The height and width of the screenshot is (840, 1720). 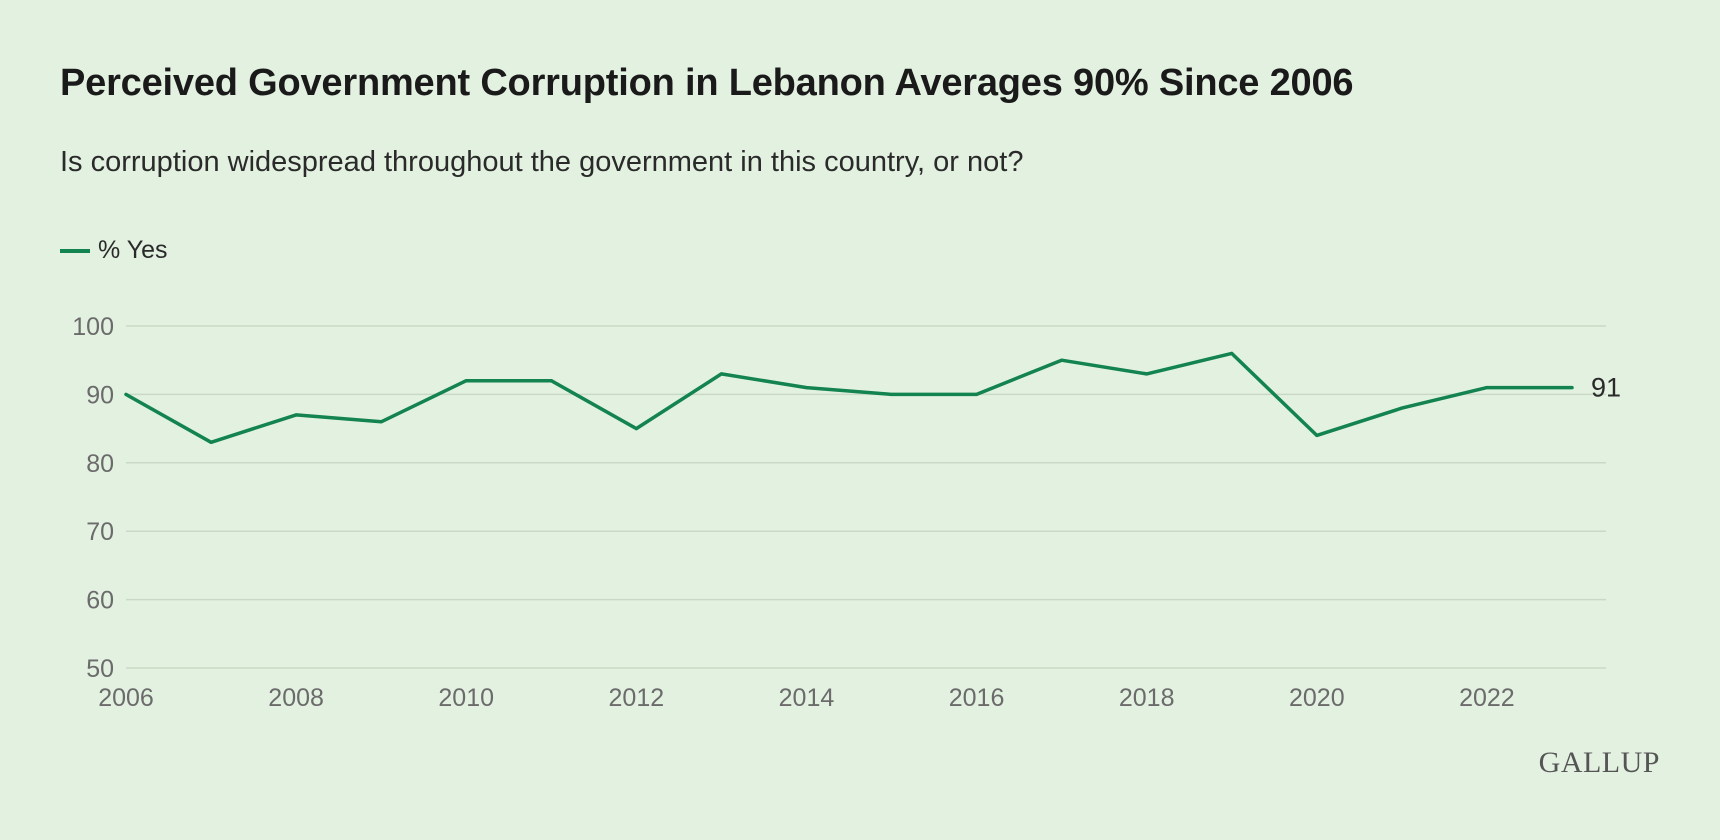 I want to click on x-tick-label-2020: 2020, so click(x=1317, y=698).